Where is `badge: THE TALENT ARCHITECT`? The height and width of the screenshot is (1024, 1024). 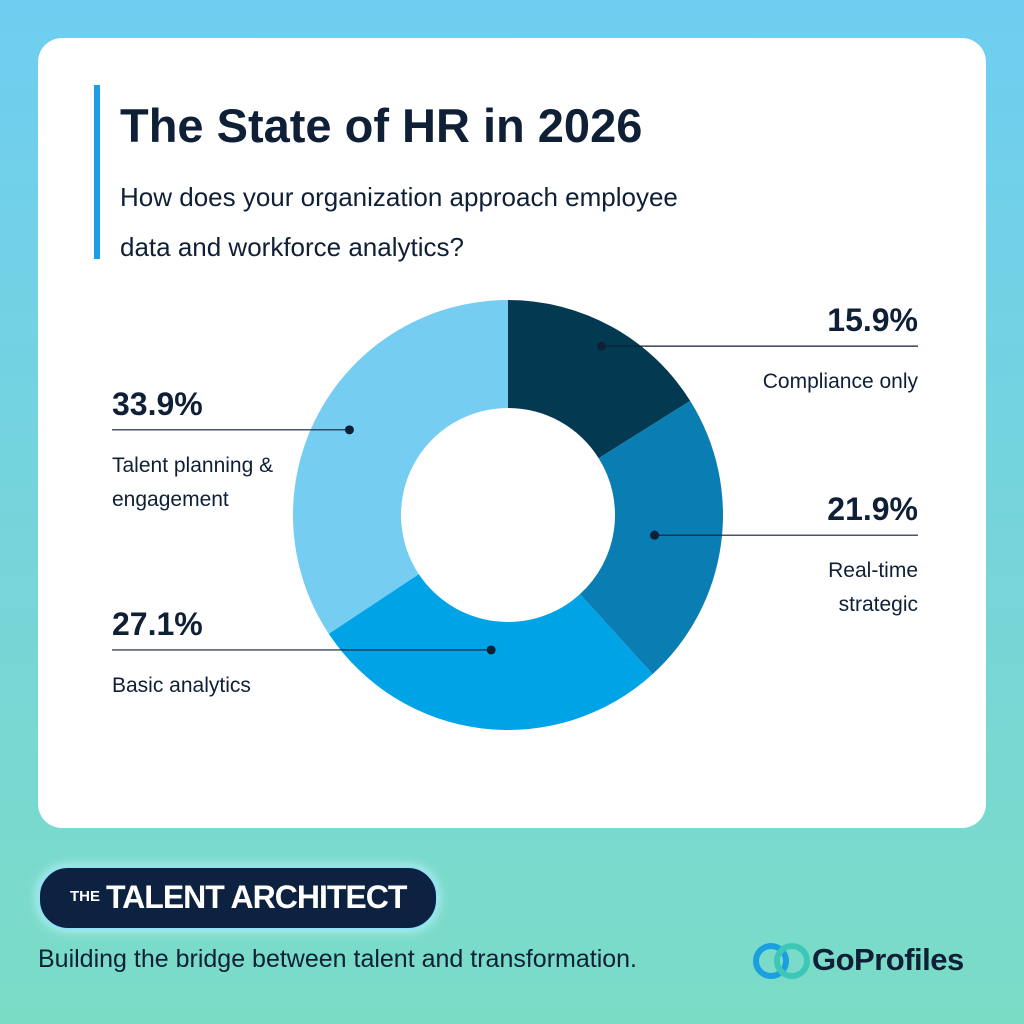
badge: THE TALENT ARCHITECT is located at coordinates (238, 898).